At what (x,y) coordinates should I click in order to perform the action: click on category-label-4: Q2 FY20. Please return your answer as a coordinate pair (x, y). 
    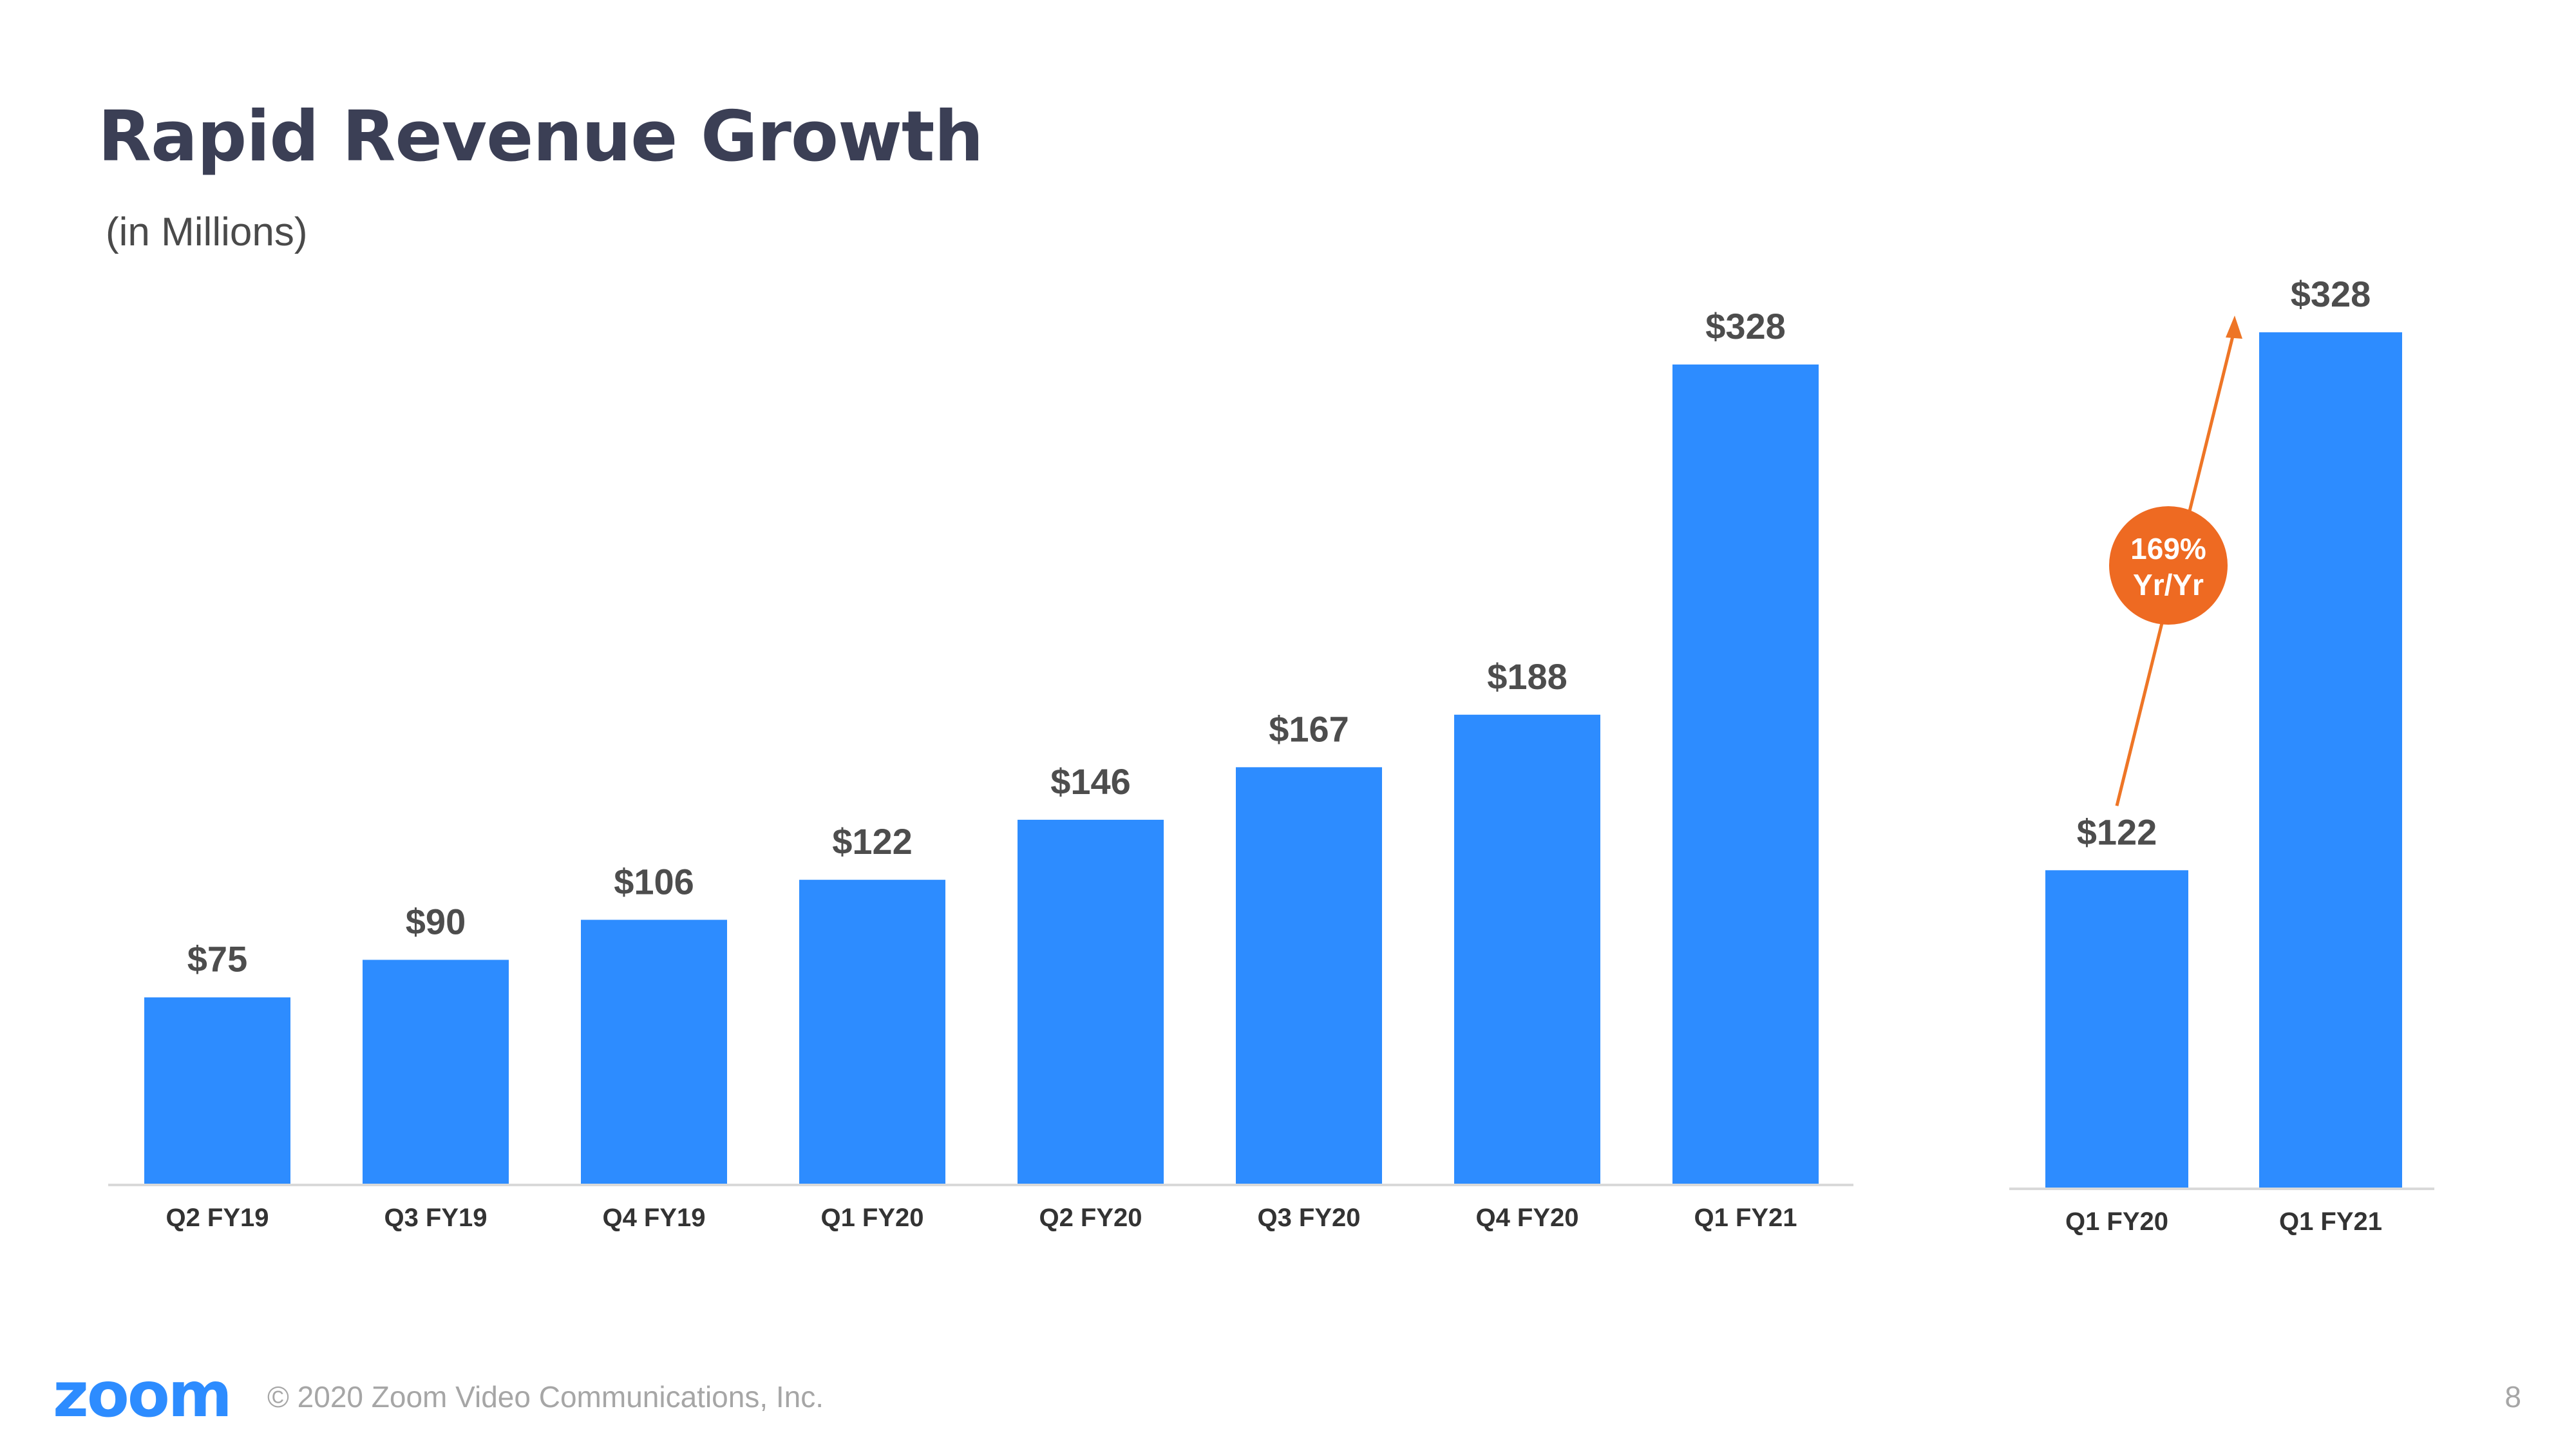
    Looking at the image, I should click on (1091, 1218).